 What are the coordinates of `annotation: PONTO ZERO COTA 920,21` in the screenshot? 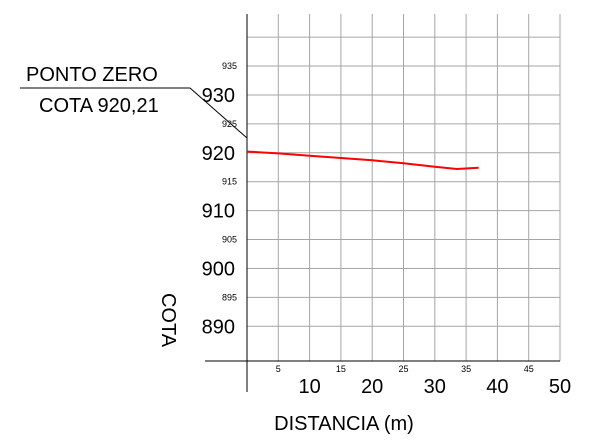 It's located at (134, 101).